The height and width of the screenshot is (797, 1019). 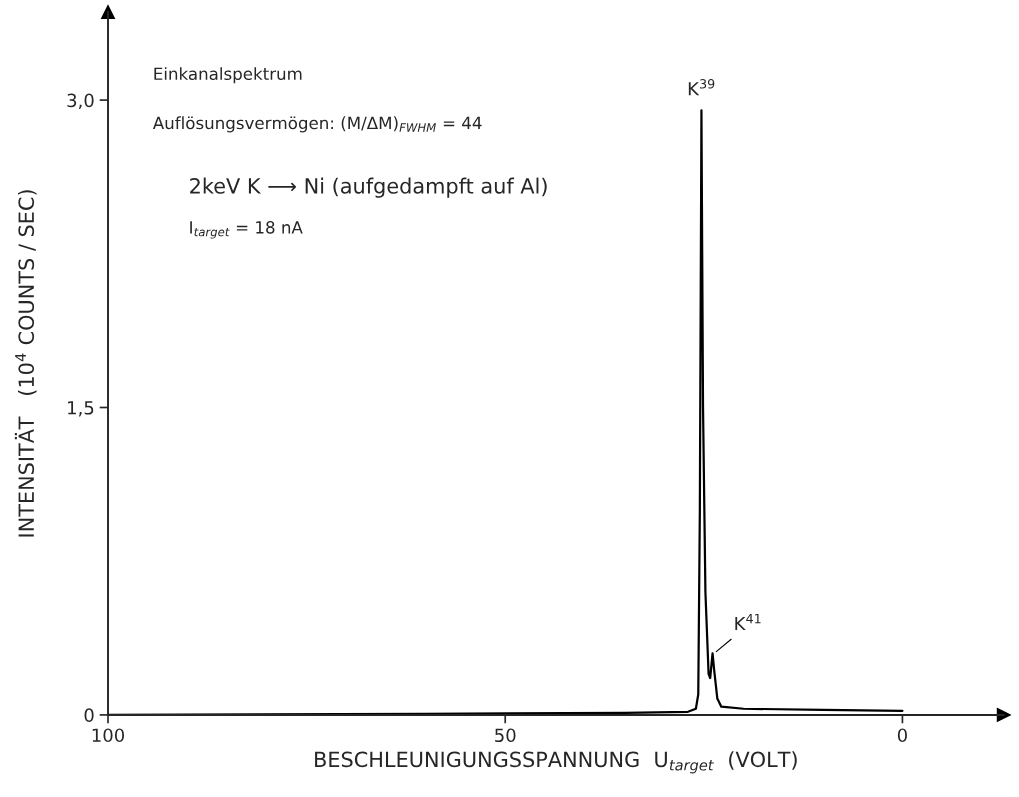 What do you see at coordinates (701, 87) in the screenshot?
I see `annotation: K$^{39}$` at bounding box center [701, 87].